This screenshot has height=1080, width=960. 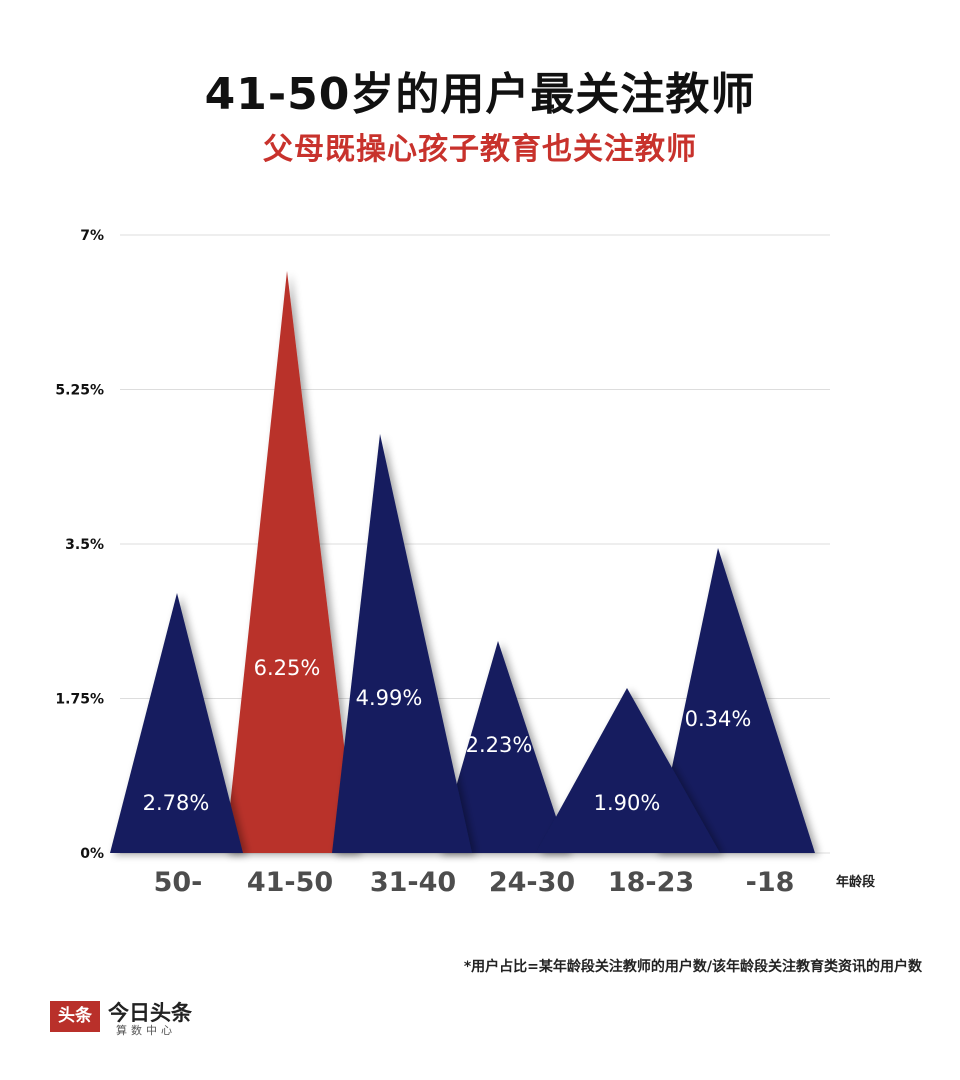 I want to click on data-label: 6.25%, so click(x=287, y=668).